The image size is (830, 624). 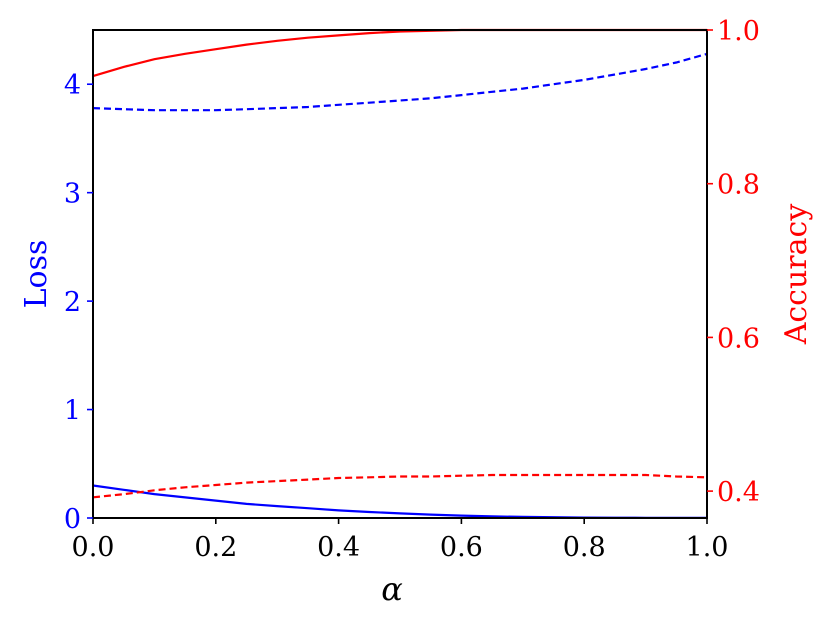 I want to click on y-axis-label-left: Loss, so click(x=36, y=274).